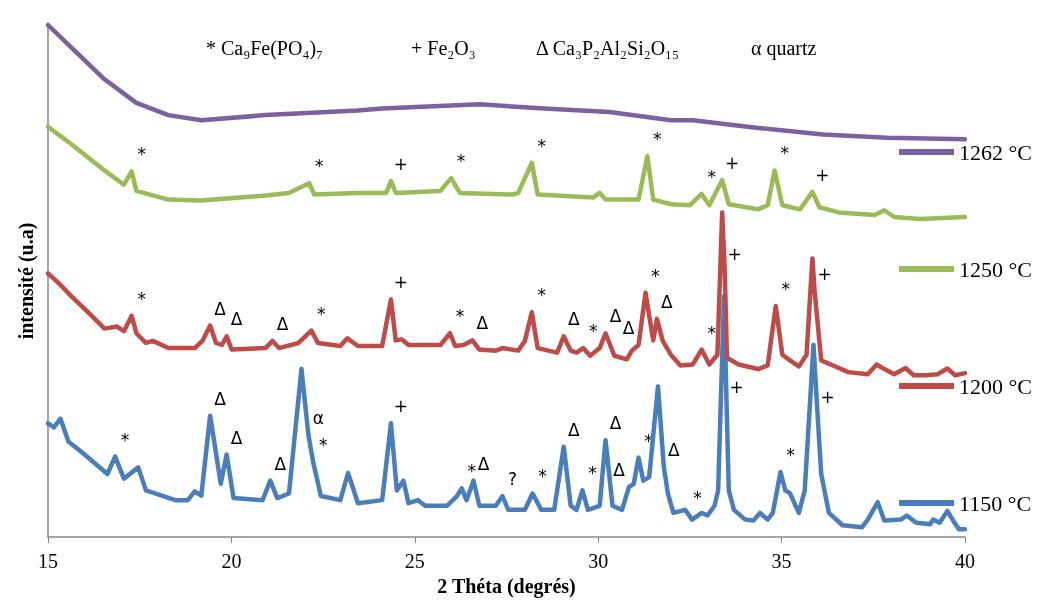 This screenshot has height=612, width=1049. What do you see at coordinates (414, 561) in the screenshot?
I see `x-tick-label: 25` at bounding box center [414, 561].